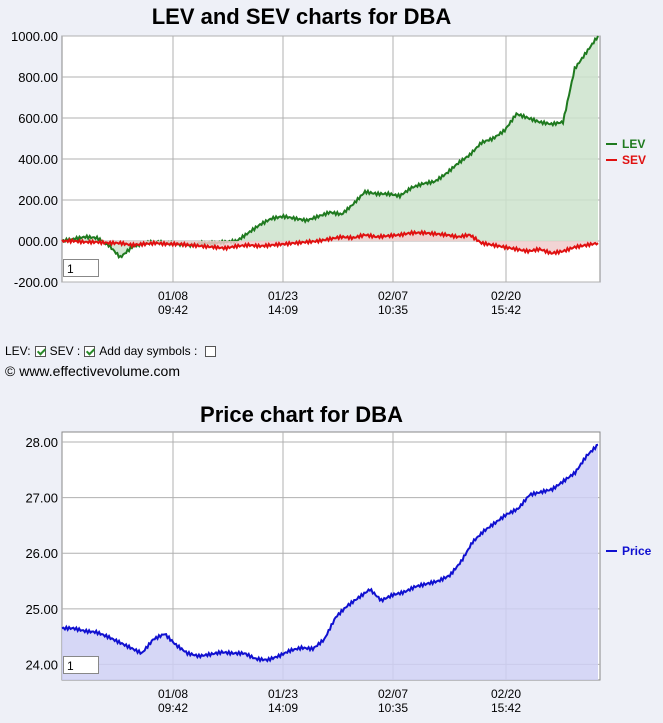 The width and height of the screenshot is (663, 723). What do you see at coordinates (211, 351) in the screenshot?
I see `day-symbols-checkbox` at bounding box center [211, 351].